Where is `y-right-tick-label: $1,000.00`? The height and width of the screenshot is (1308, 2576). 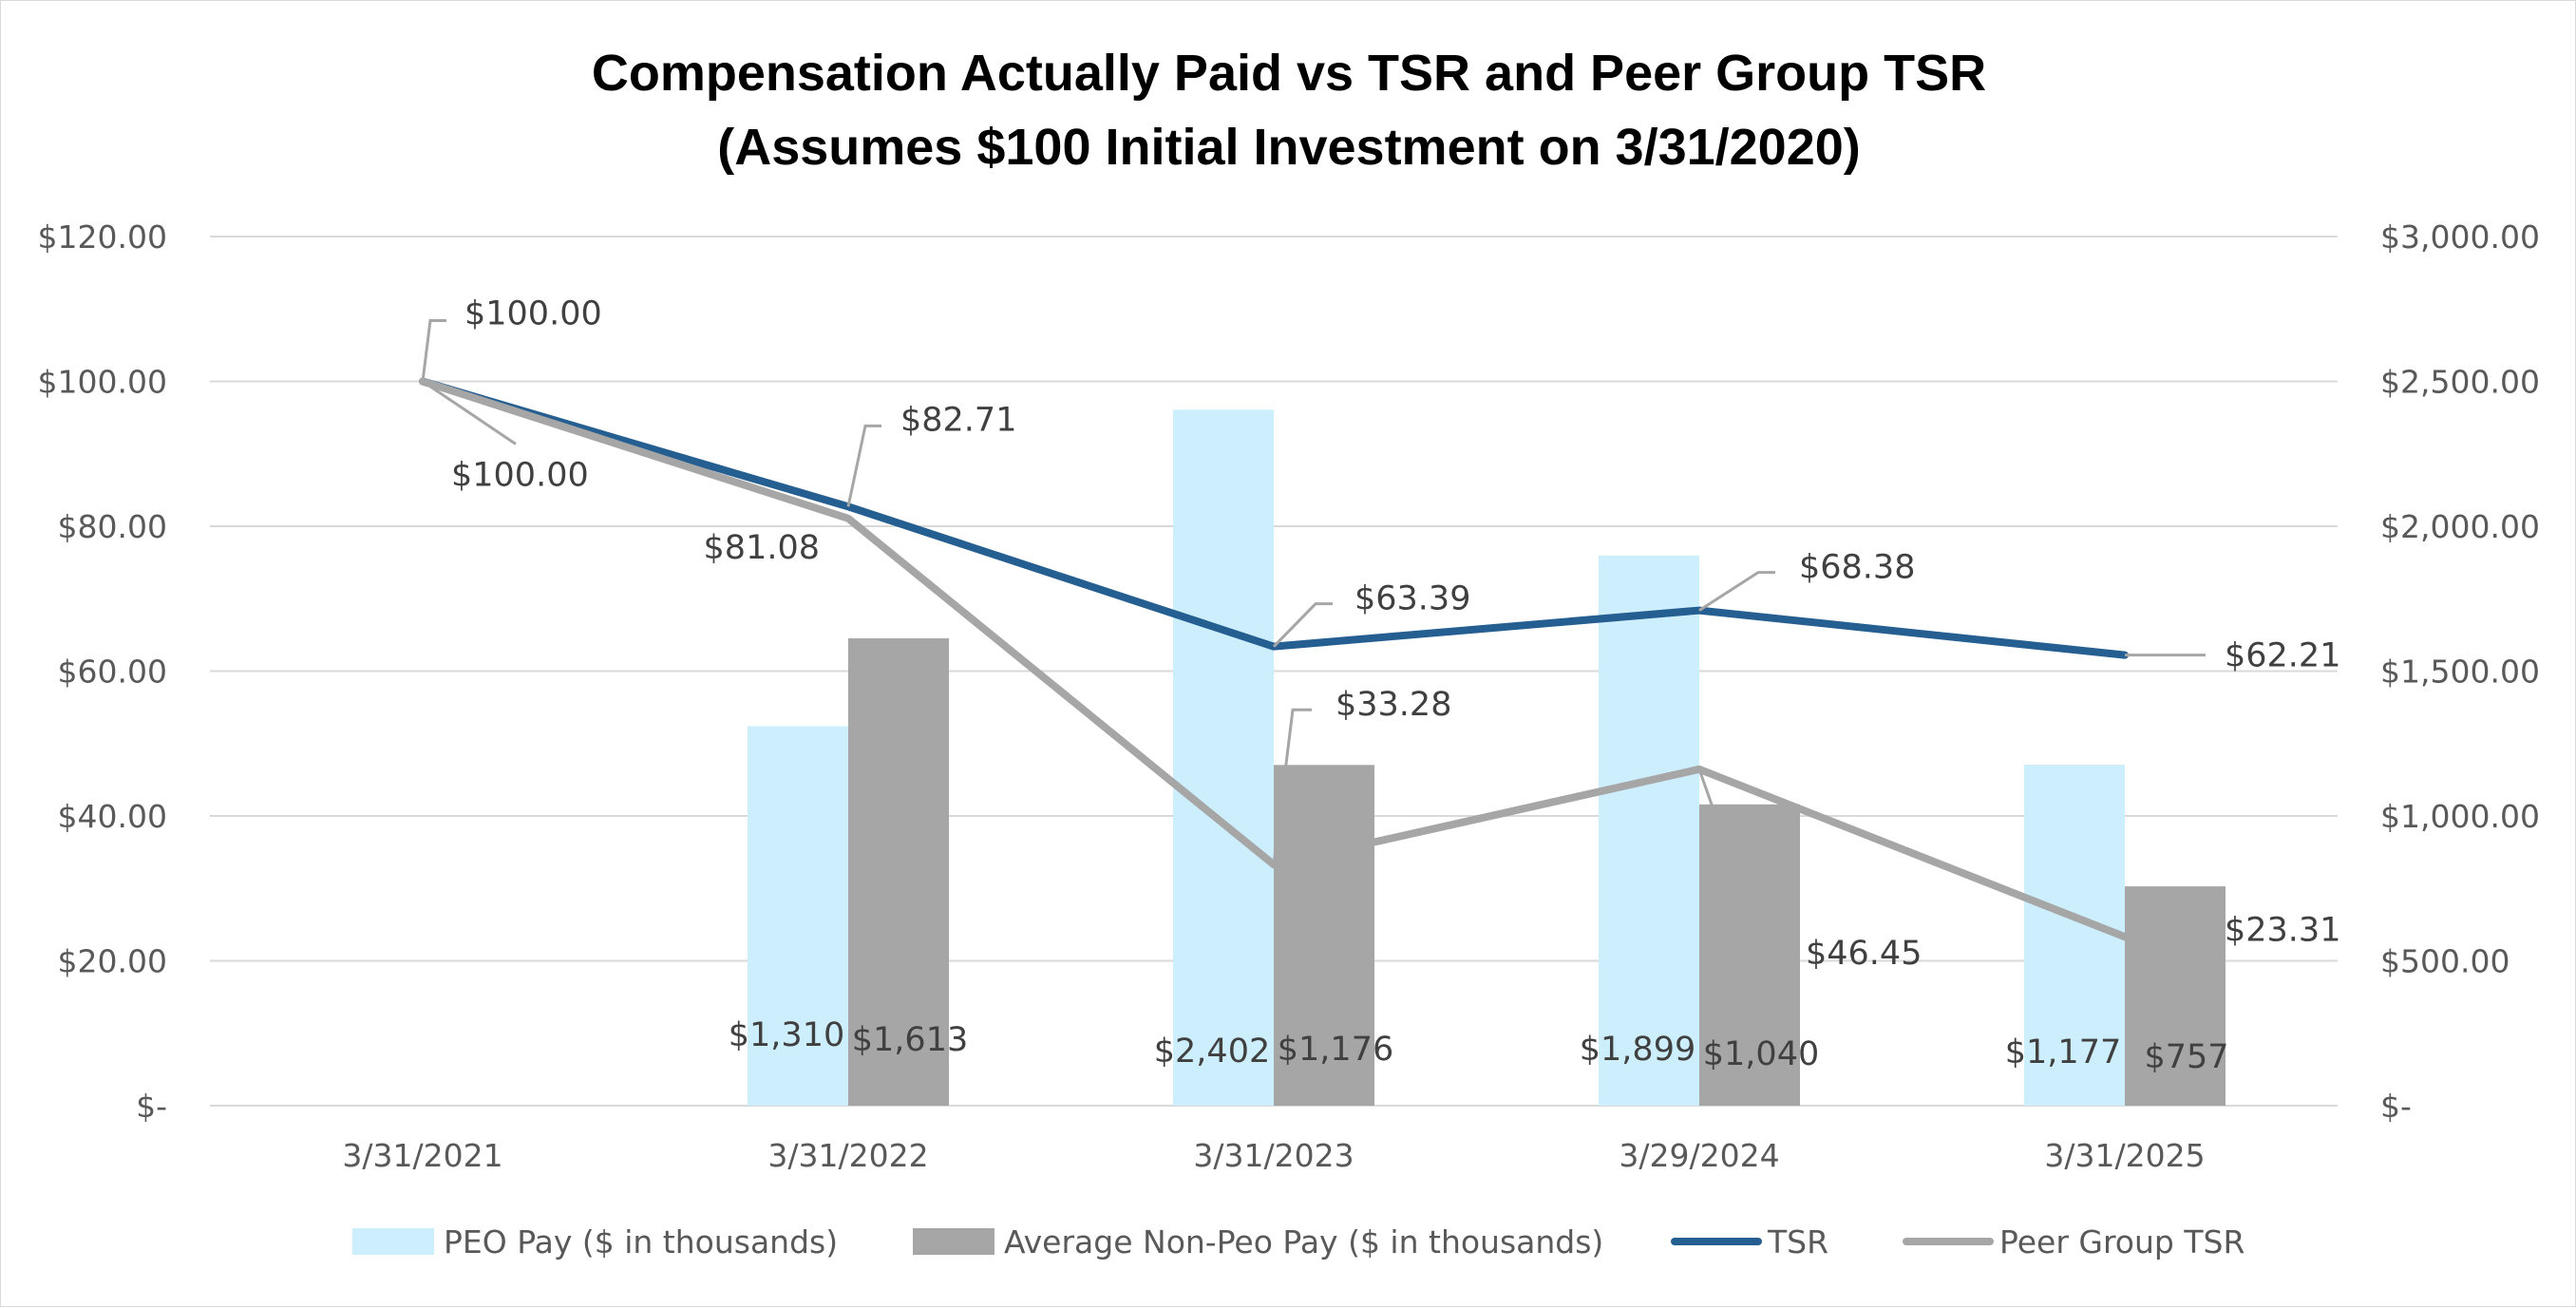 y-right-tick-label: $1,000.00 is located at coordinates (2460, 816).